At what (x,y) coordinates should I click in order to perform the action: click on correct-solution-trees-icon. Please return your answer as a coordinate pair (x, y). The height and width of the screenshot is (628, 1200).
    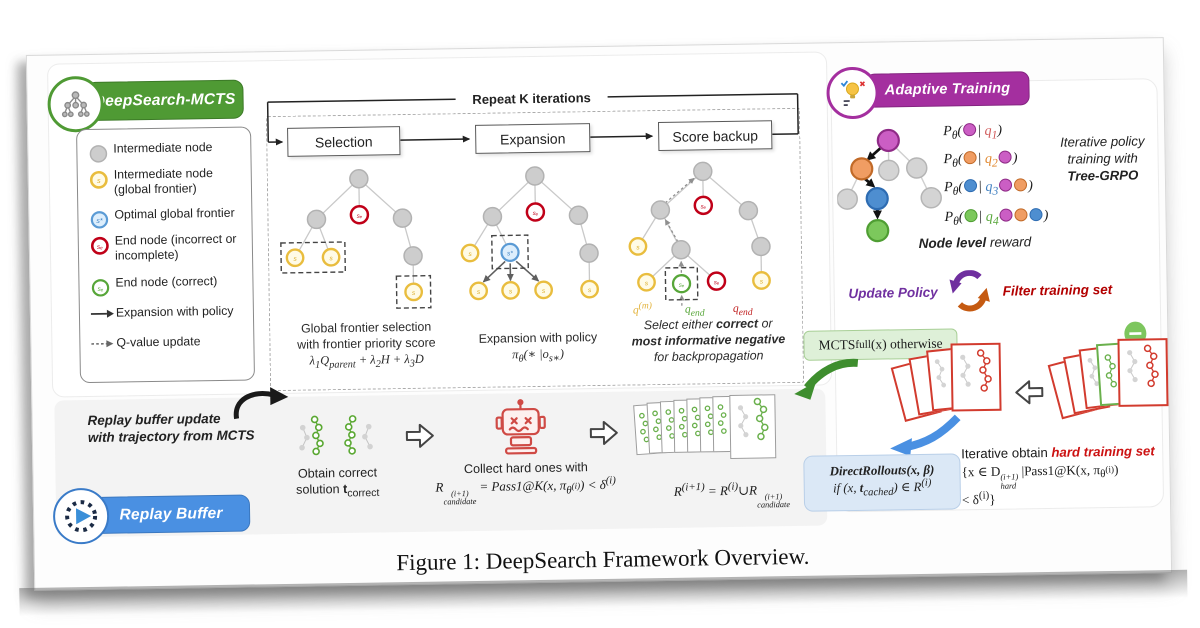
    Looking at the image, I should click on (336, 435).